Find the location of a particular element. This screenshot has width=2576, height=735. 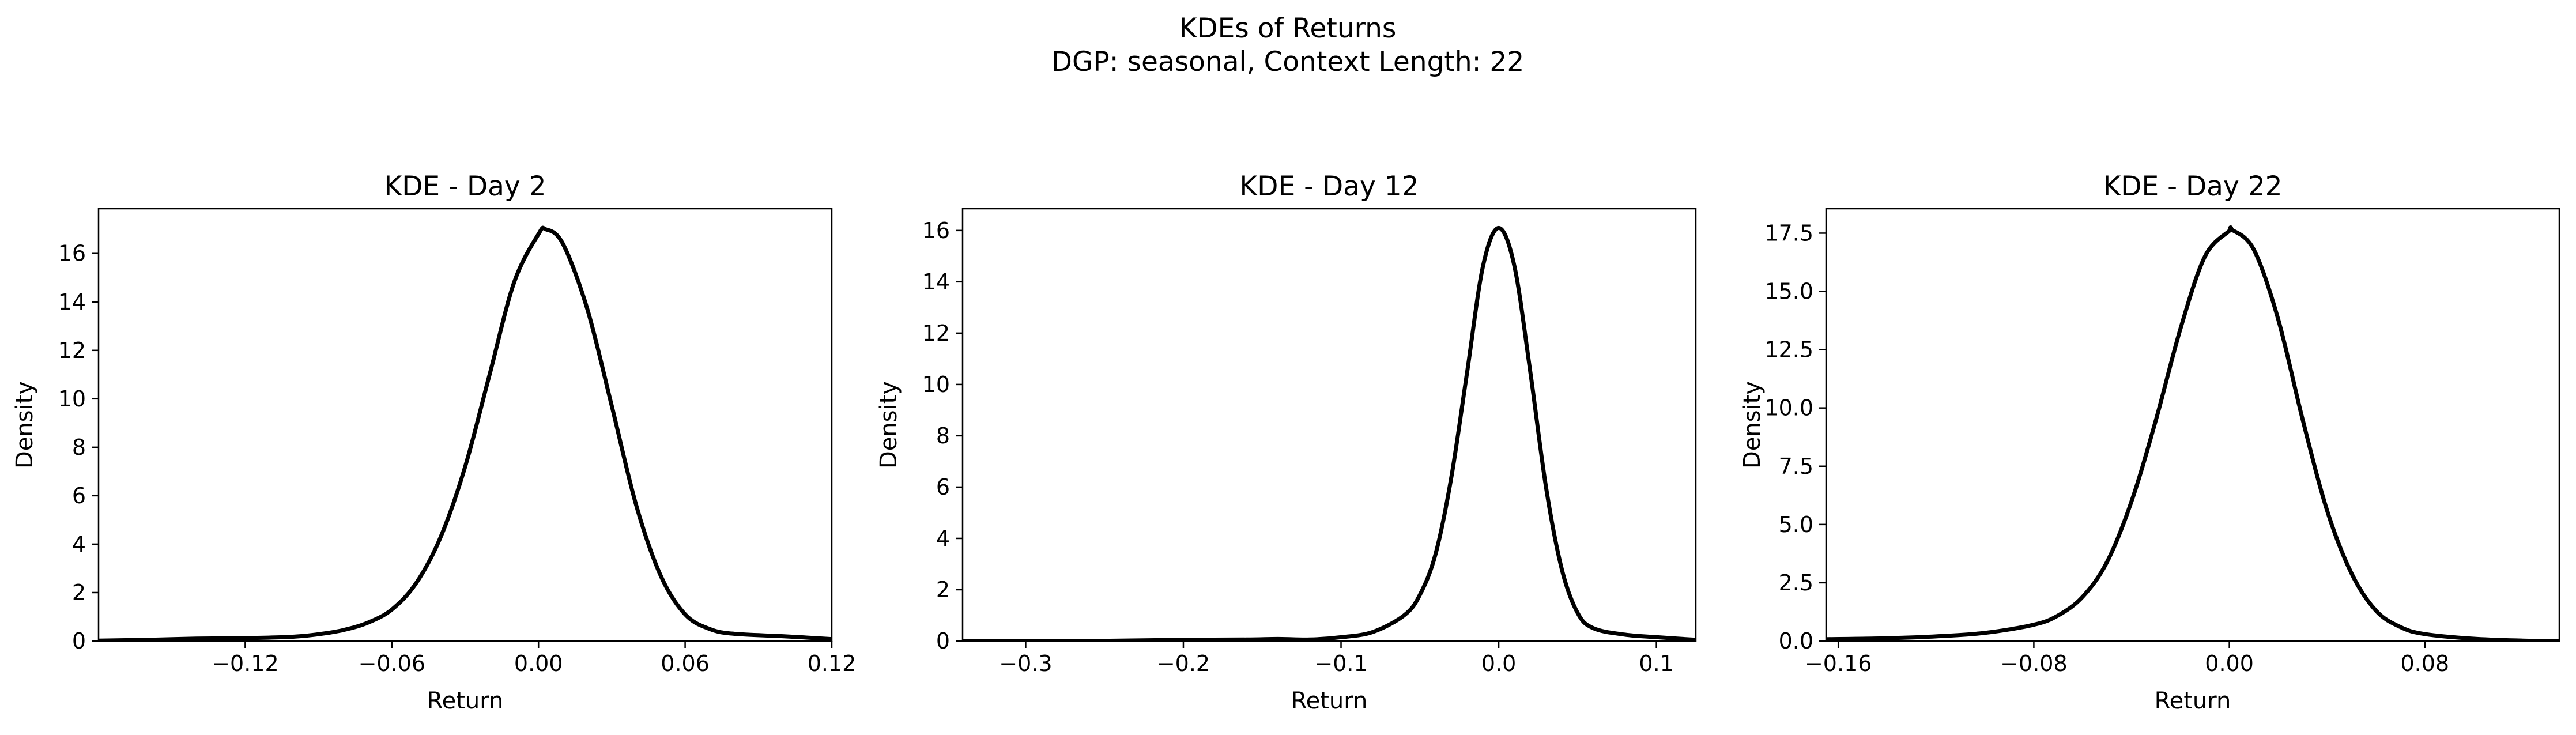

x-tick-label: −0.06 is located at coordinates (392, 663).